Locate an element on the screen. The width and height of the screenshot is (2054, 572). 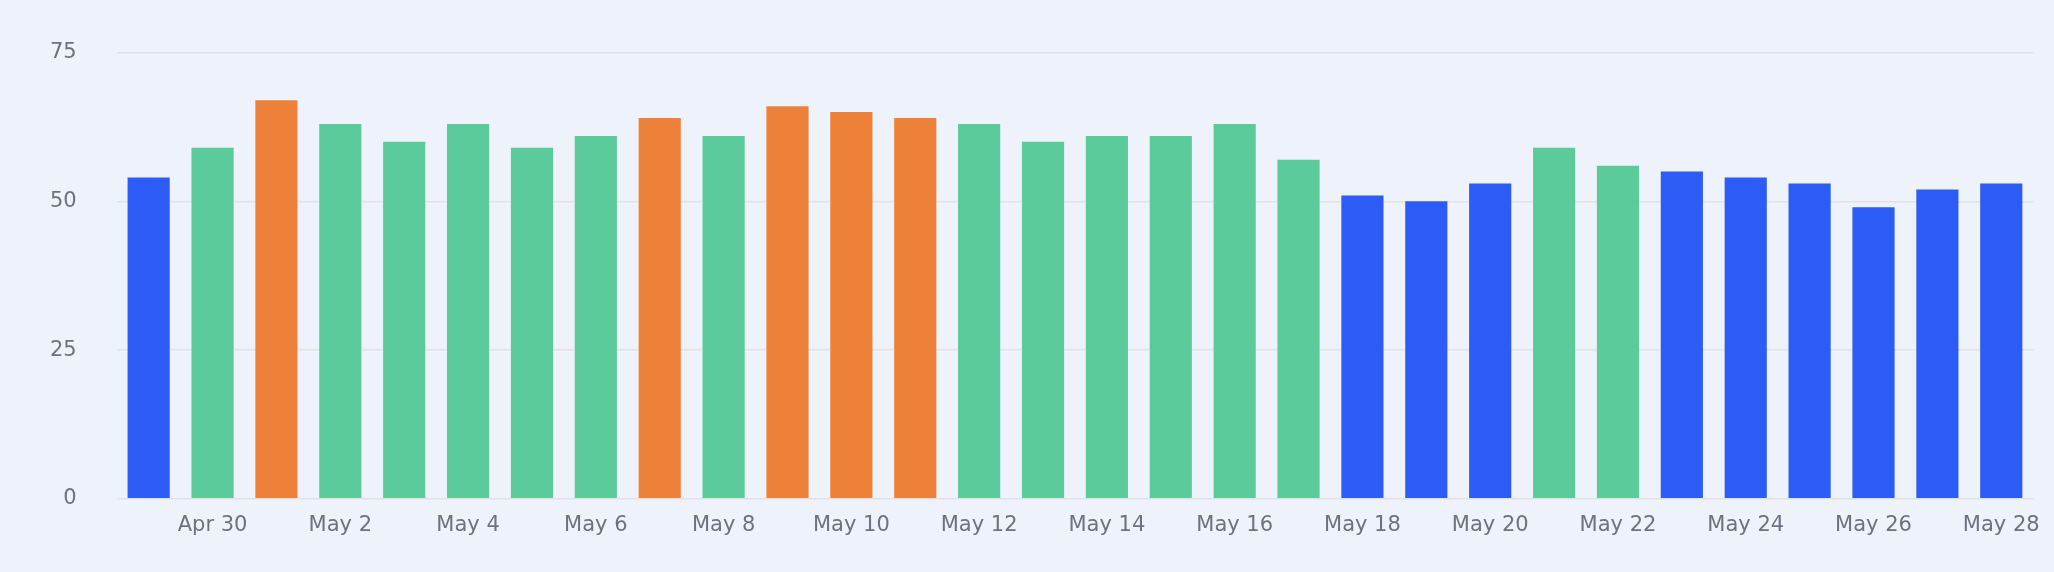
x-tick-label: May 16 is located at coordinates (1235, 523).